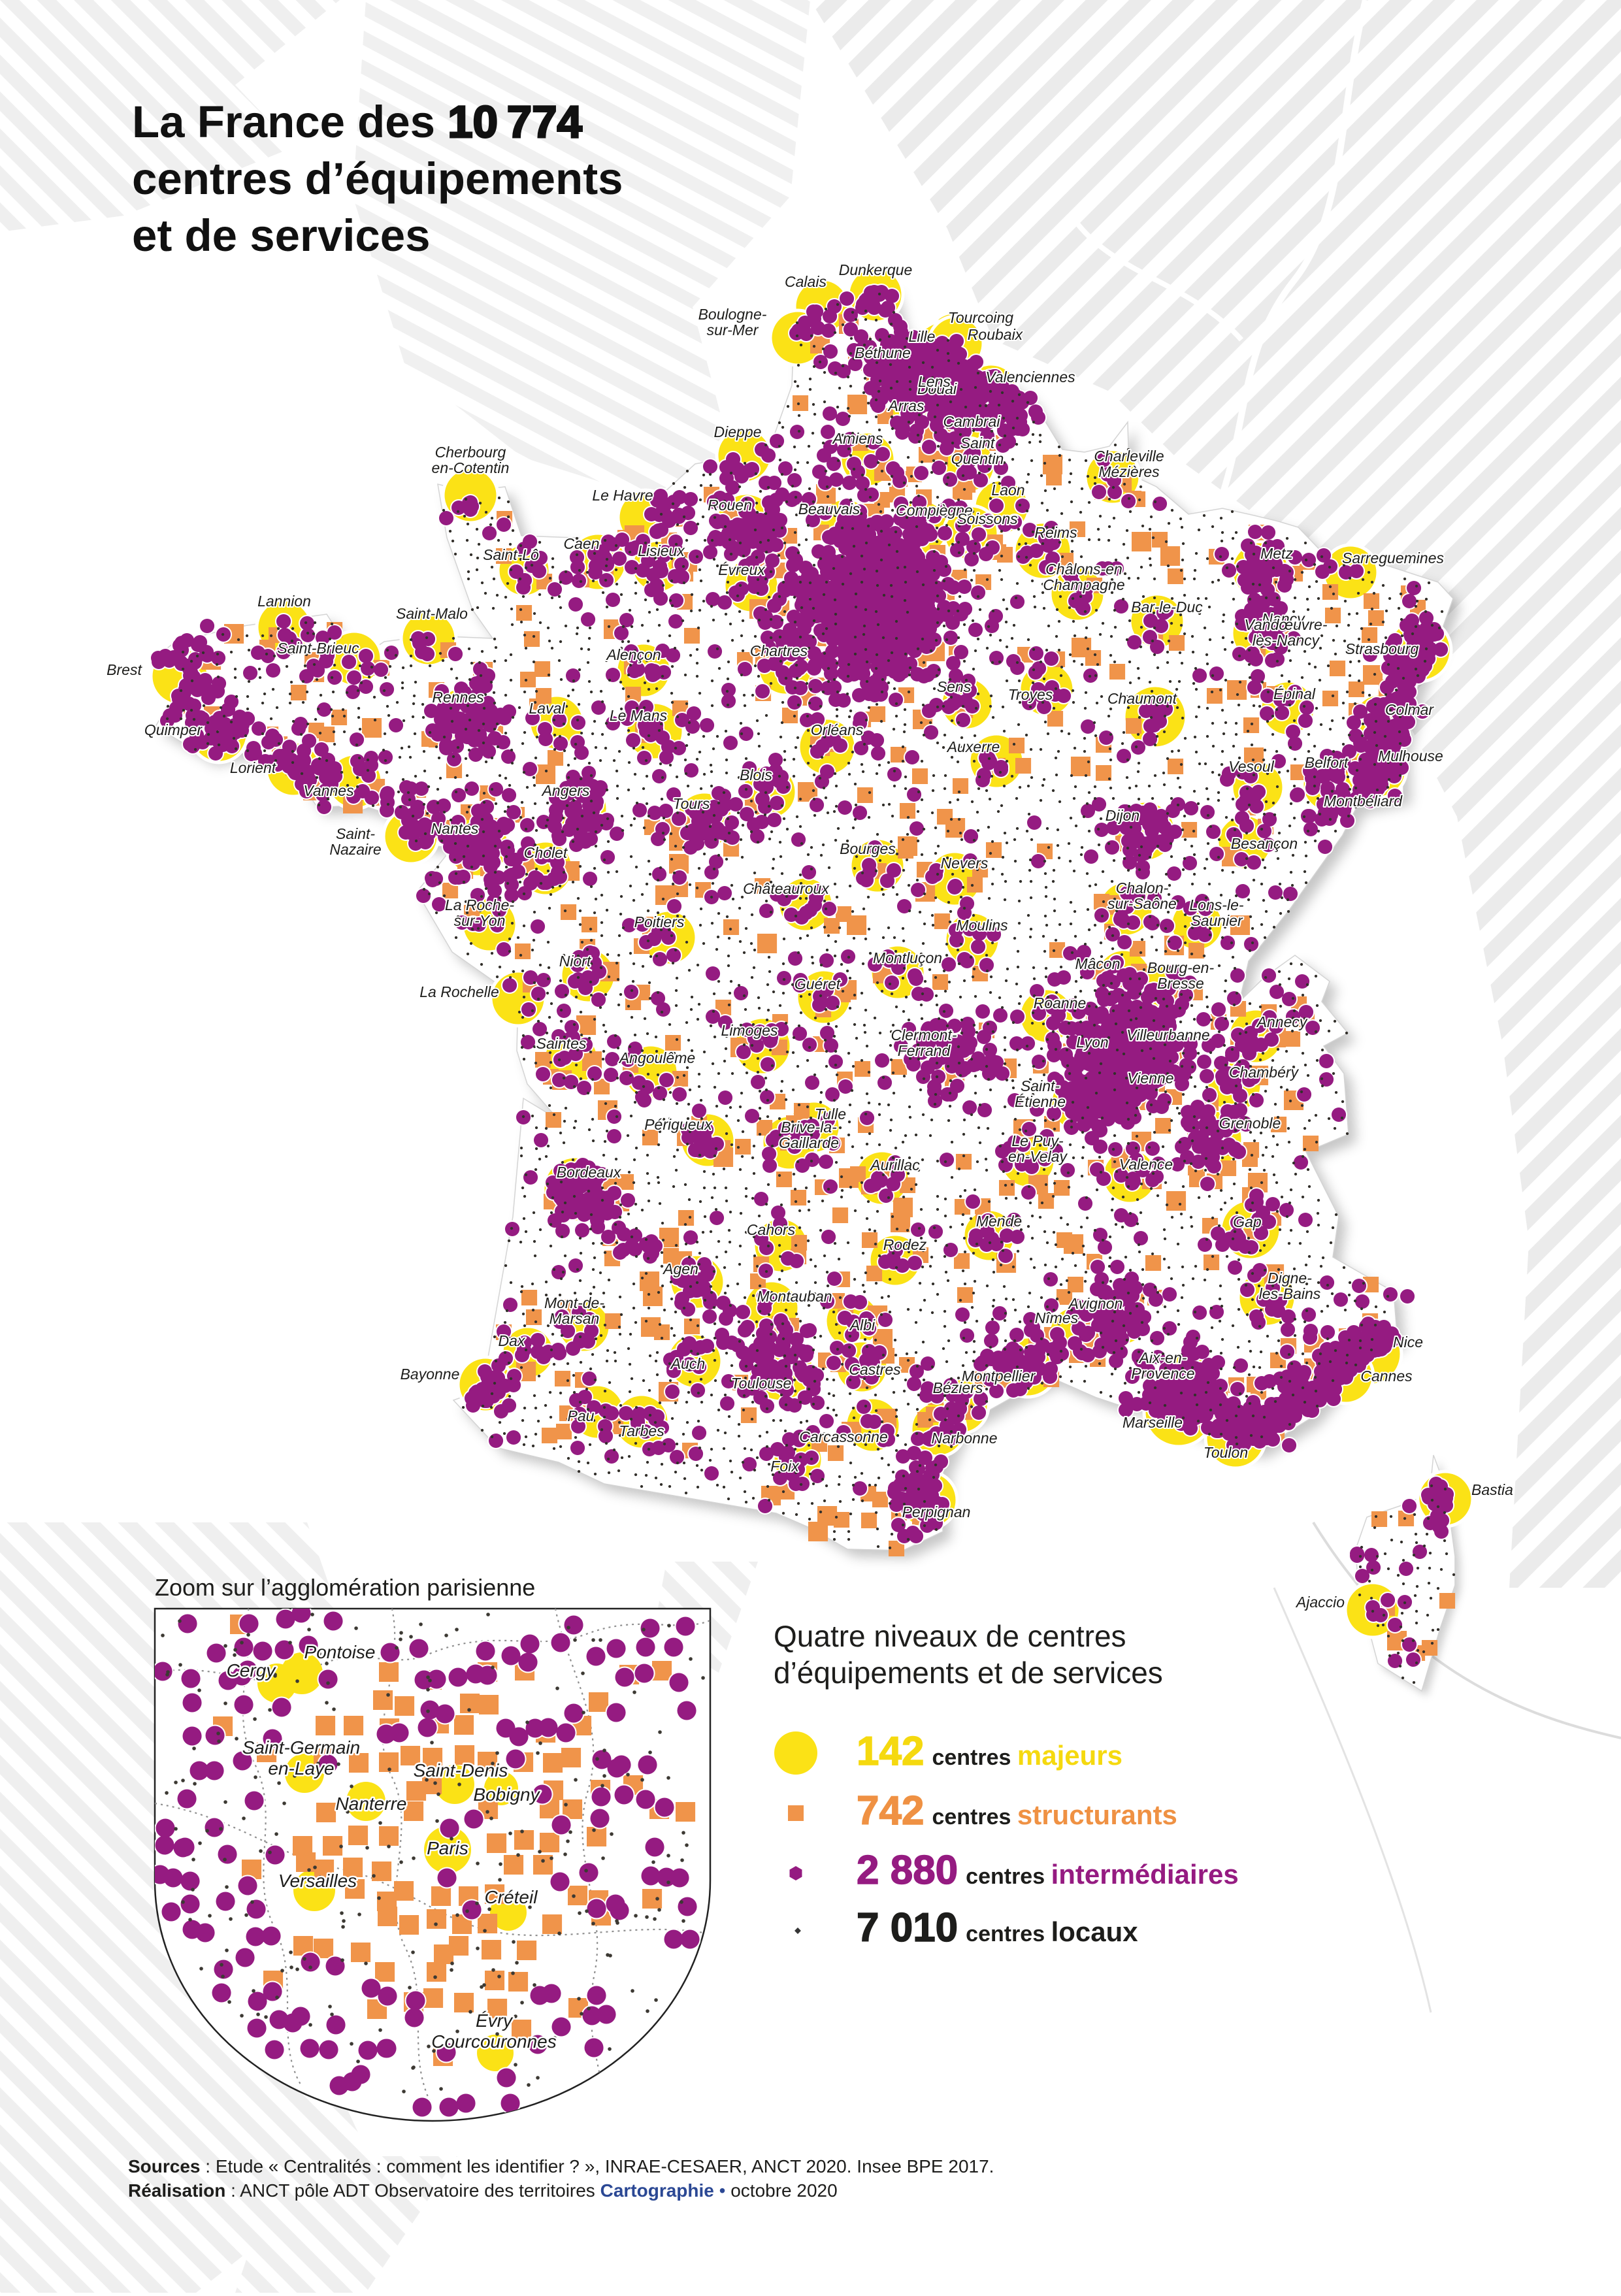 This screenshot has width=1621, height=2296. Describe the element at coordinates (281, 235) in the screenshot. I see `svg-text: et de services` at that location.